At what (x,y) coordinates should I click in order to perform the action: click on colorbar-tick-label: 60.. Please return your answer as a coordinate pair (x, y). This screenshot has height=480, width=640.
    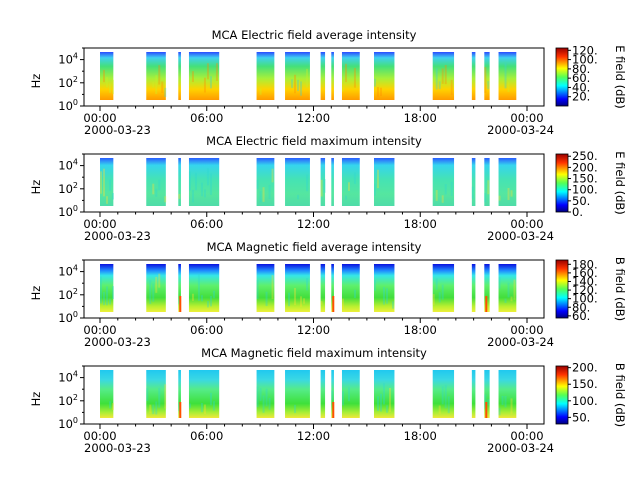
    Looking at the image, I should click on (581, 78).